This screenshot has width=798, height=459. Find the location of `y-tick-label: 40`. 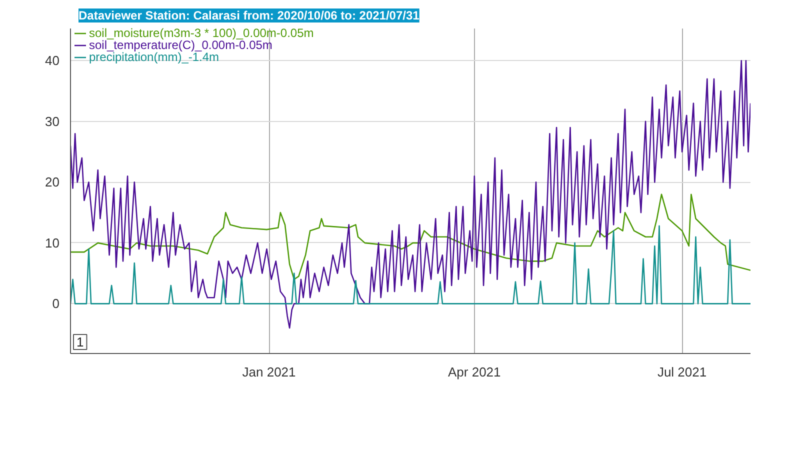

y-tick-label: 40 is located at coordinates (52, 60).